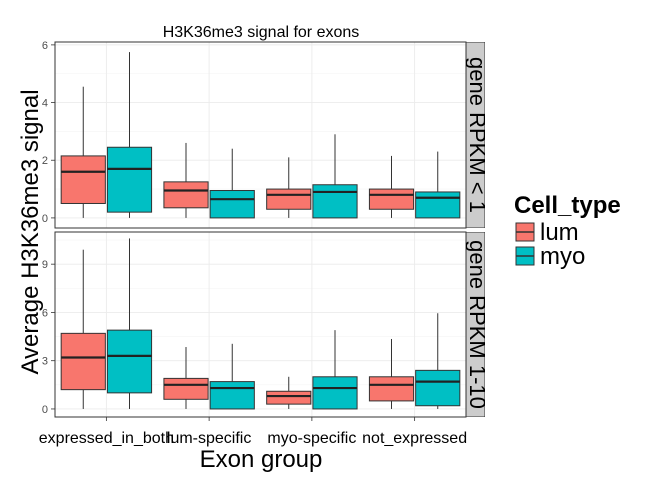 This screenshot has height=480, width=672. Describe the element at coordinates (562, 256) in the screenshot. I see `legend-label-myo: myo` at that location.